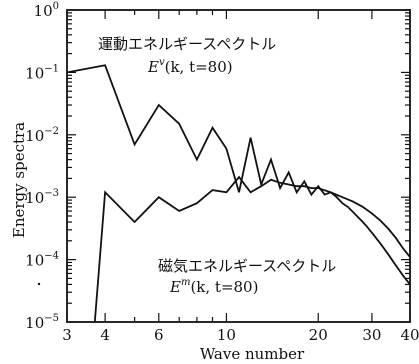 This screenshot has width=419, height=364. I want to click on x-tick-label: 3, so click(67, 335).